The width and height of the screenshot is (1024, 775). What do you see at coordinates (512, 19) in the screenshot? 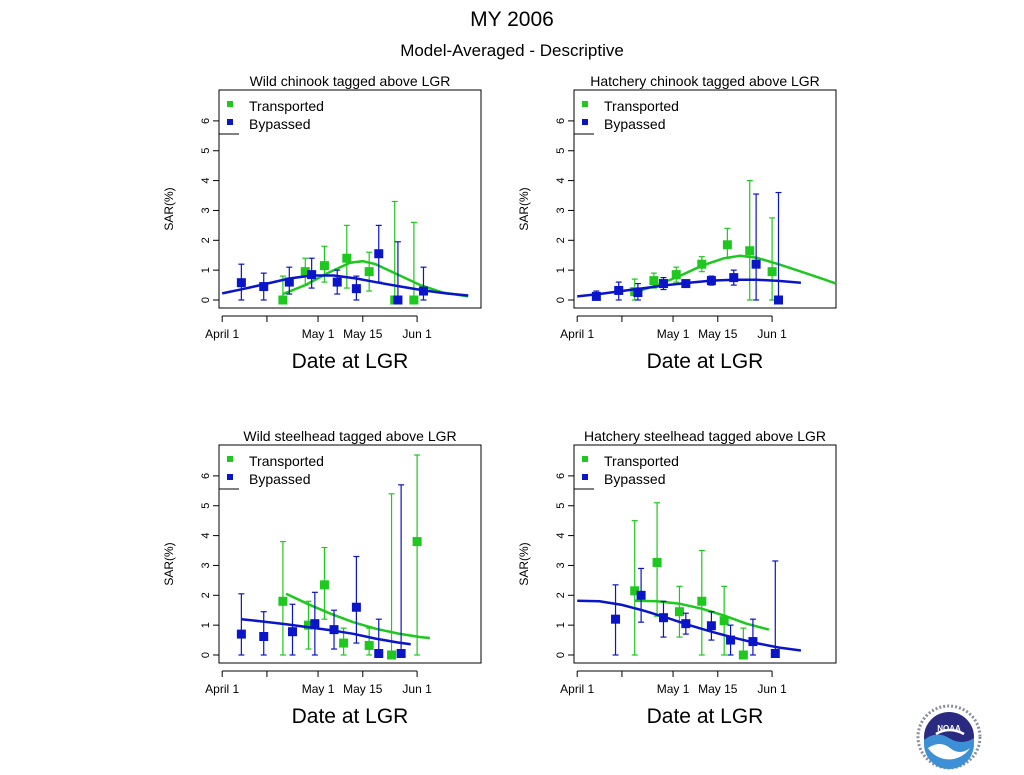
I see `page-title: MY 2006` at bounding box center [512, 19].